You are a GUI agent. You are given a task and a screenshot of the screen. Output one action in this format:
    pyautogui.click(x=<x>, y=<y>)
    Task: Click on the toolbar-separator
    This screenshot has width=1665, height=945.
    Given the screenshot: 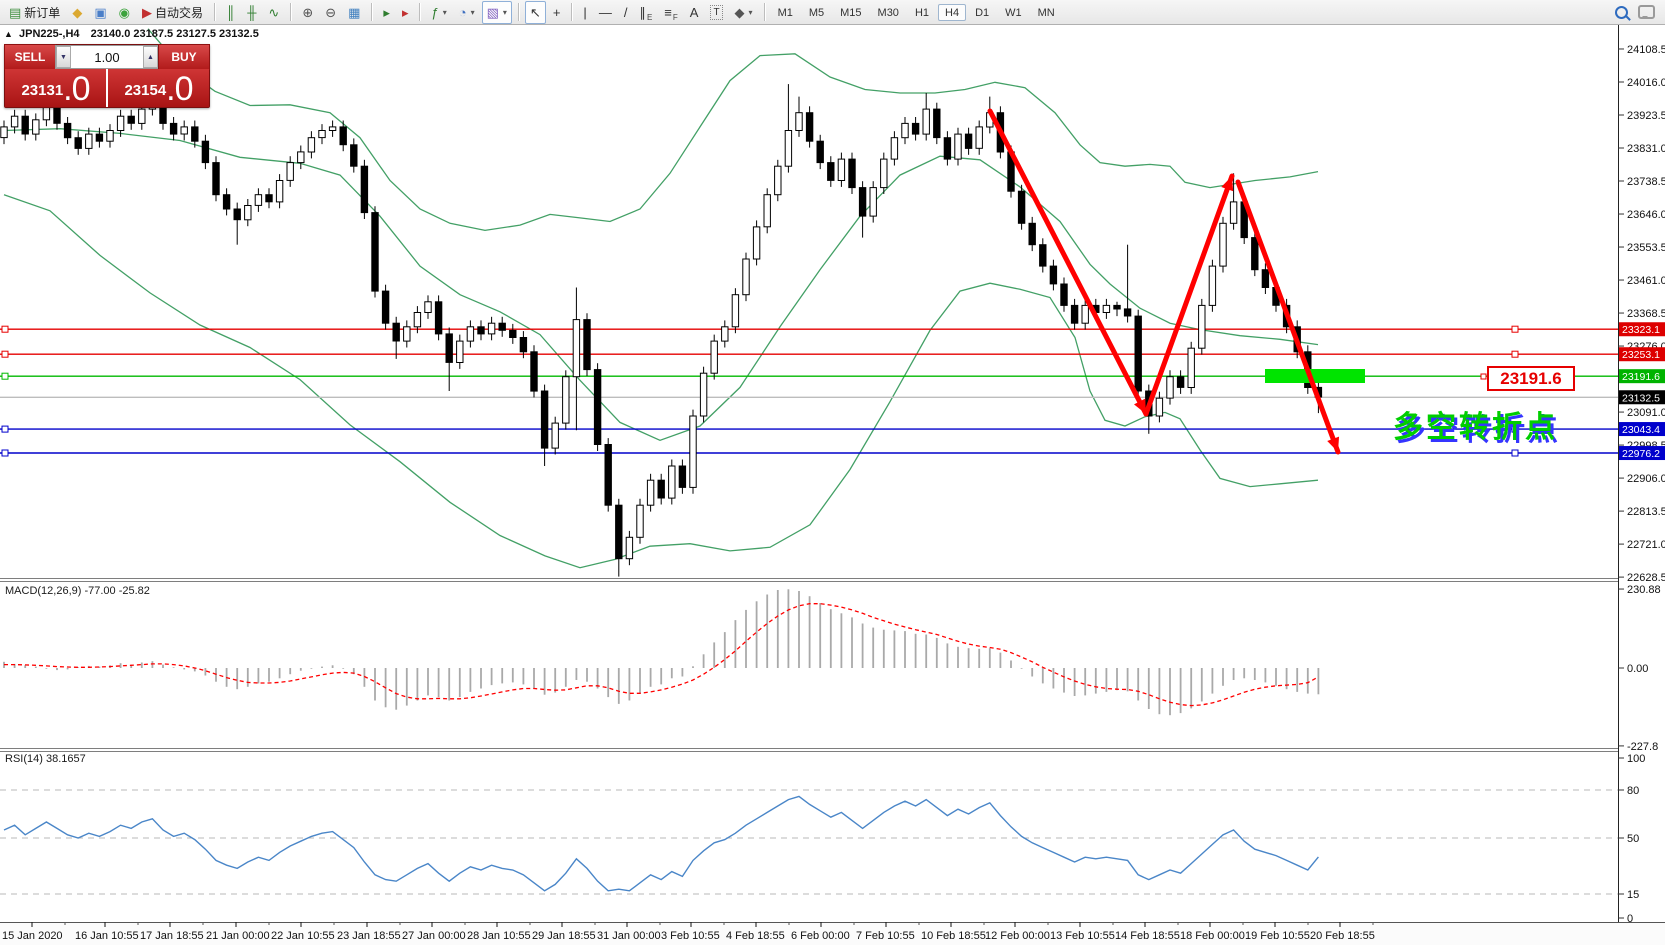 What is the action you would take?
    pyautogui.click(x=372, y=12)
    